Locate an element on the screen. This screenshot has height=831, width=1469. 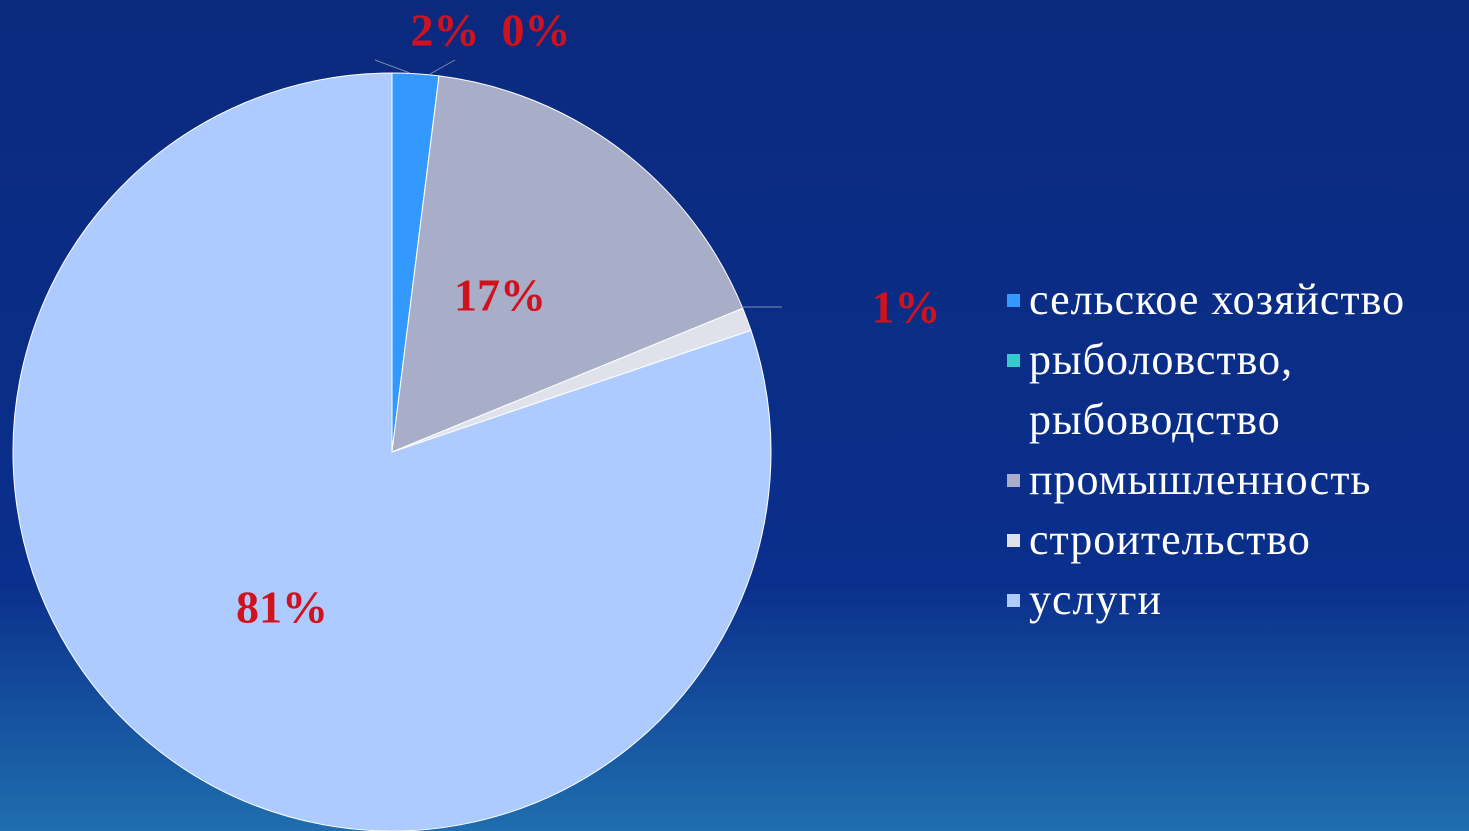
data-label: 81% is located at coordinates (282, 607).